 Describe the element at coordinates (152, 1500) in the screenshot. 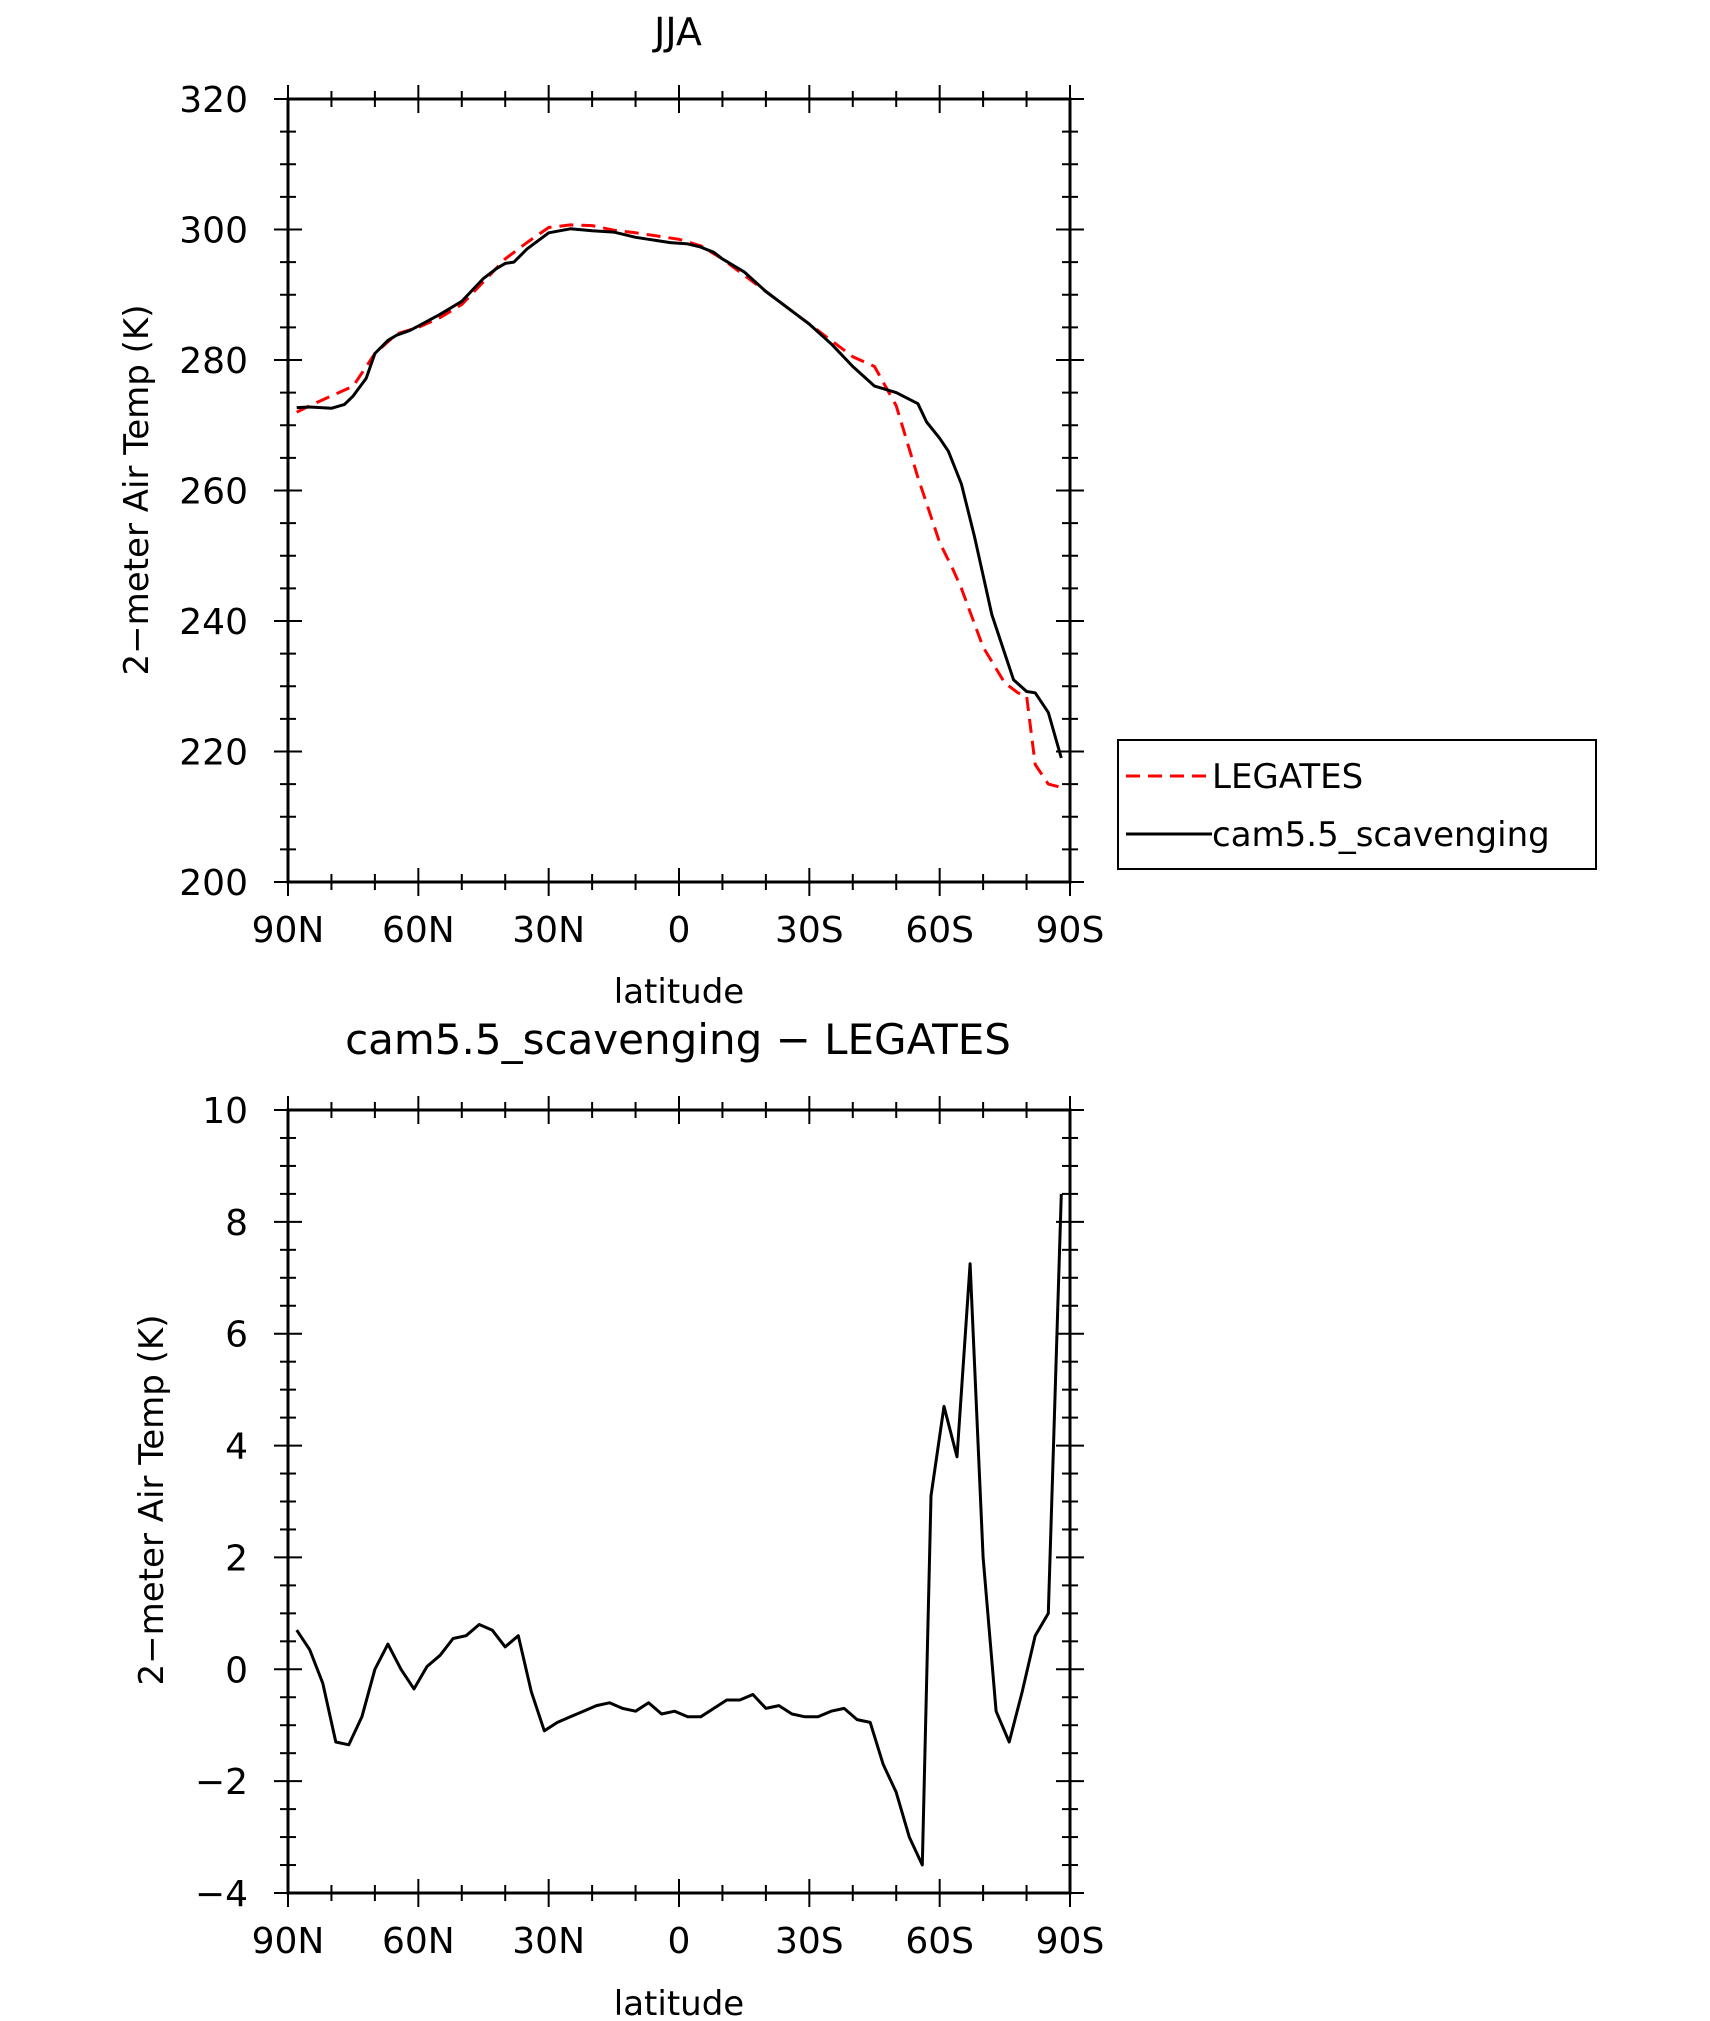

I see `bottom-y-axis-label: 2−meter Air Temp (K)` at that location.